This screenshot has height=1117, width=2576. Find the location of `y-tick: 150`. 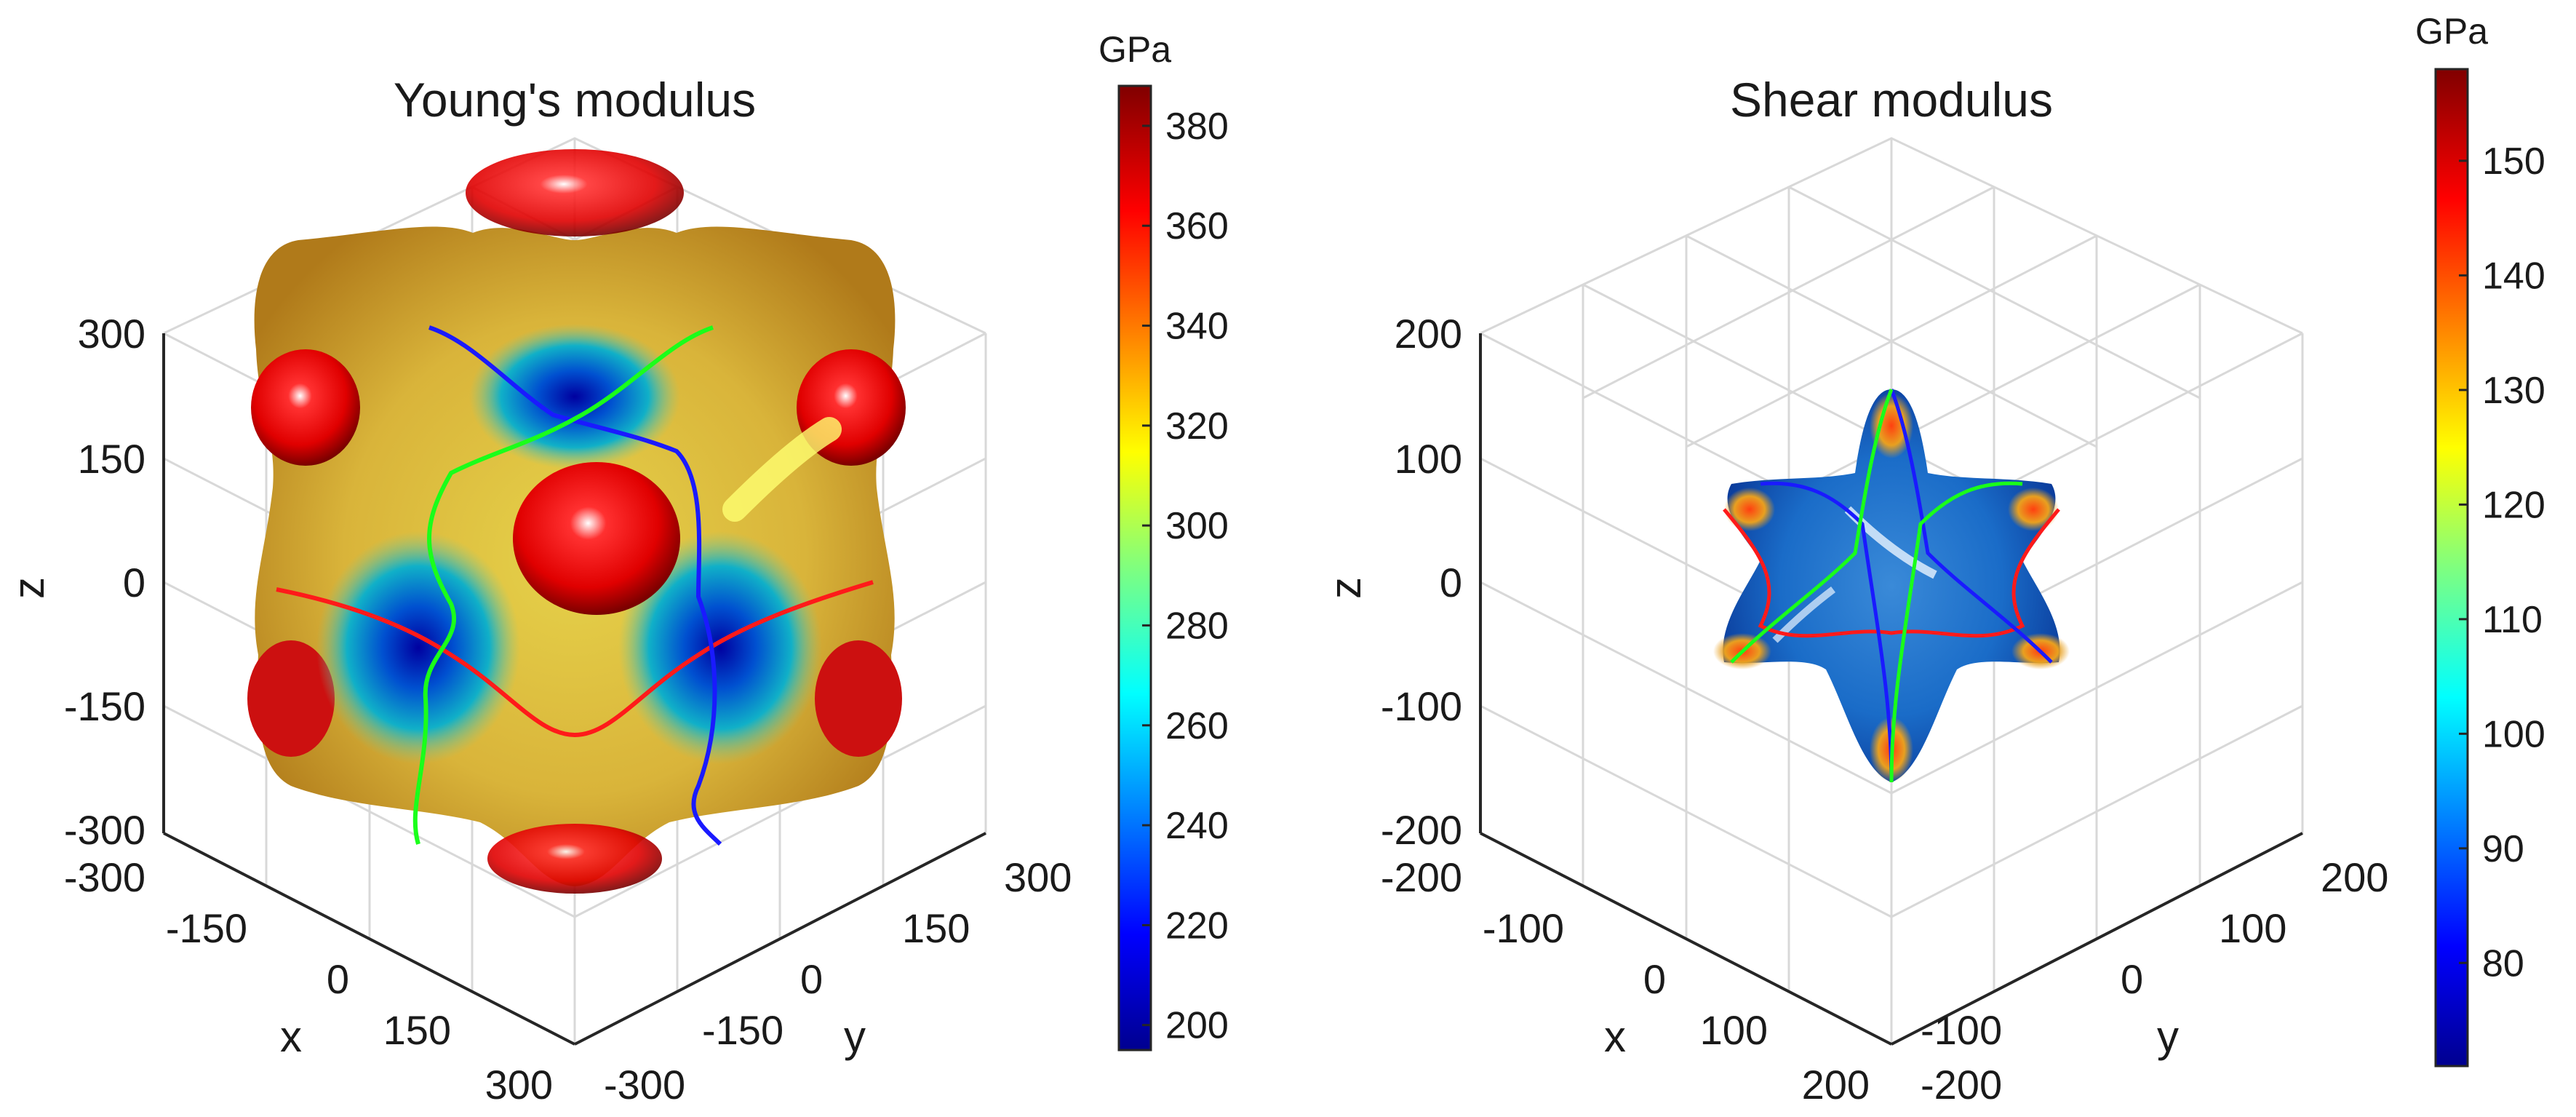

y-tick: 150 is located at coordinates (936, 928).